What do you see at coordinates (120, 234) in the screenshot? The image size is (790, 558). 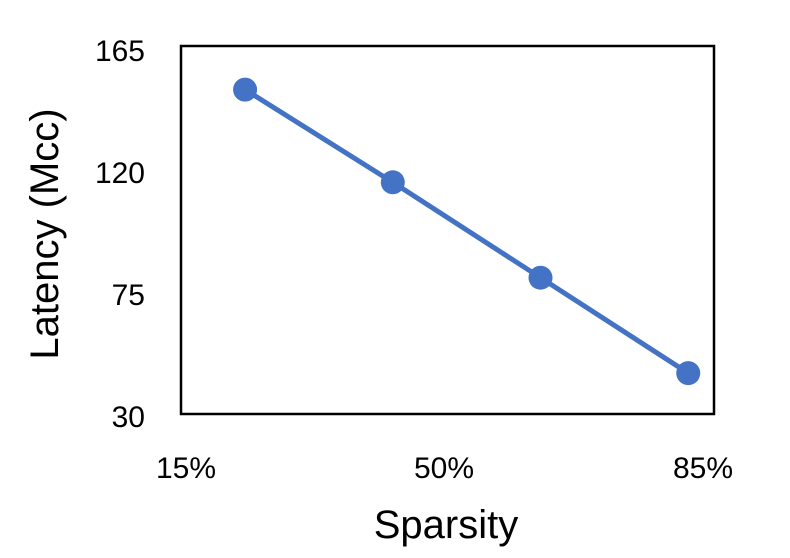 I see `y-axis-ticks: 165 120 75 30` at bounding box center [120, 234].